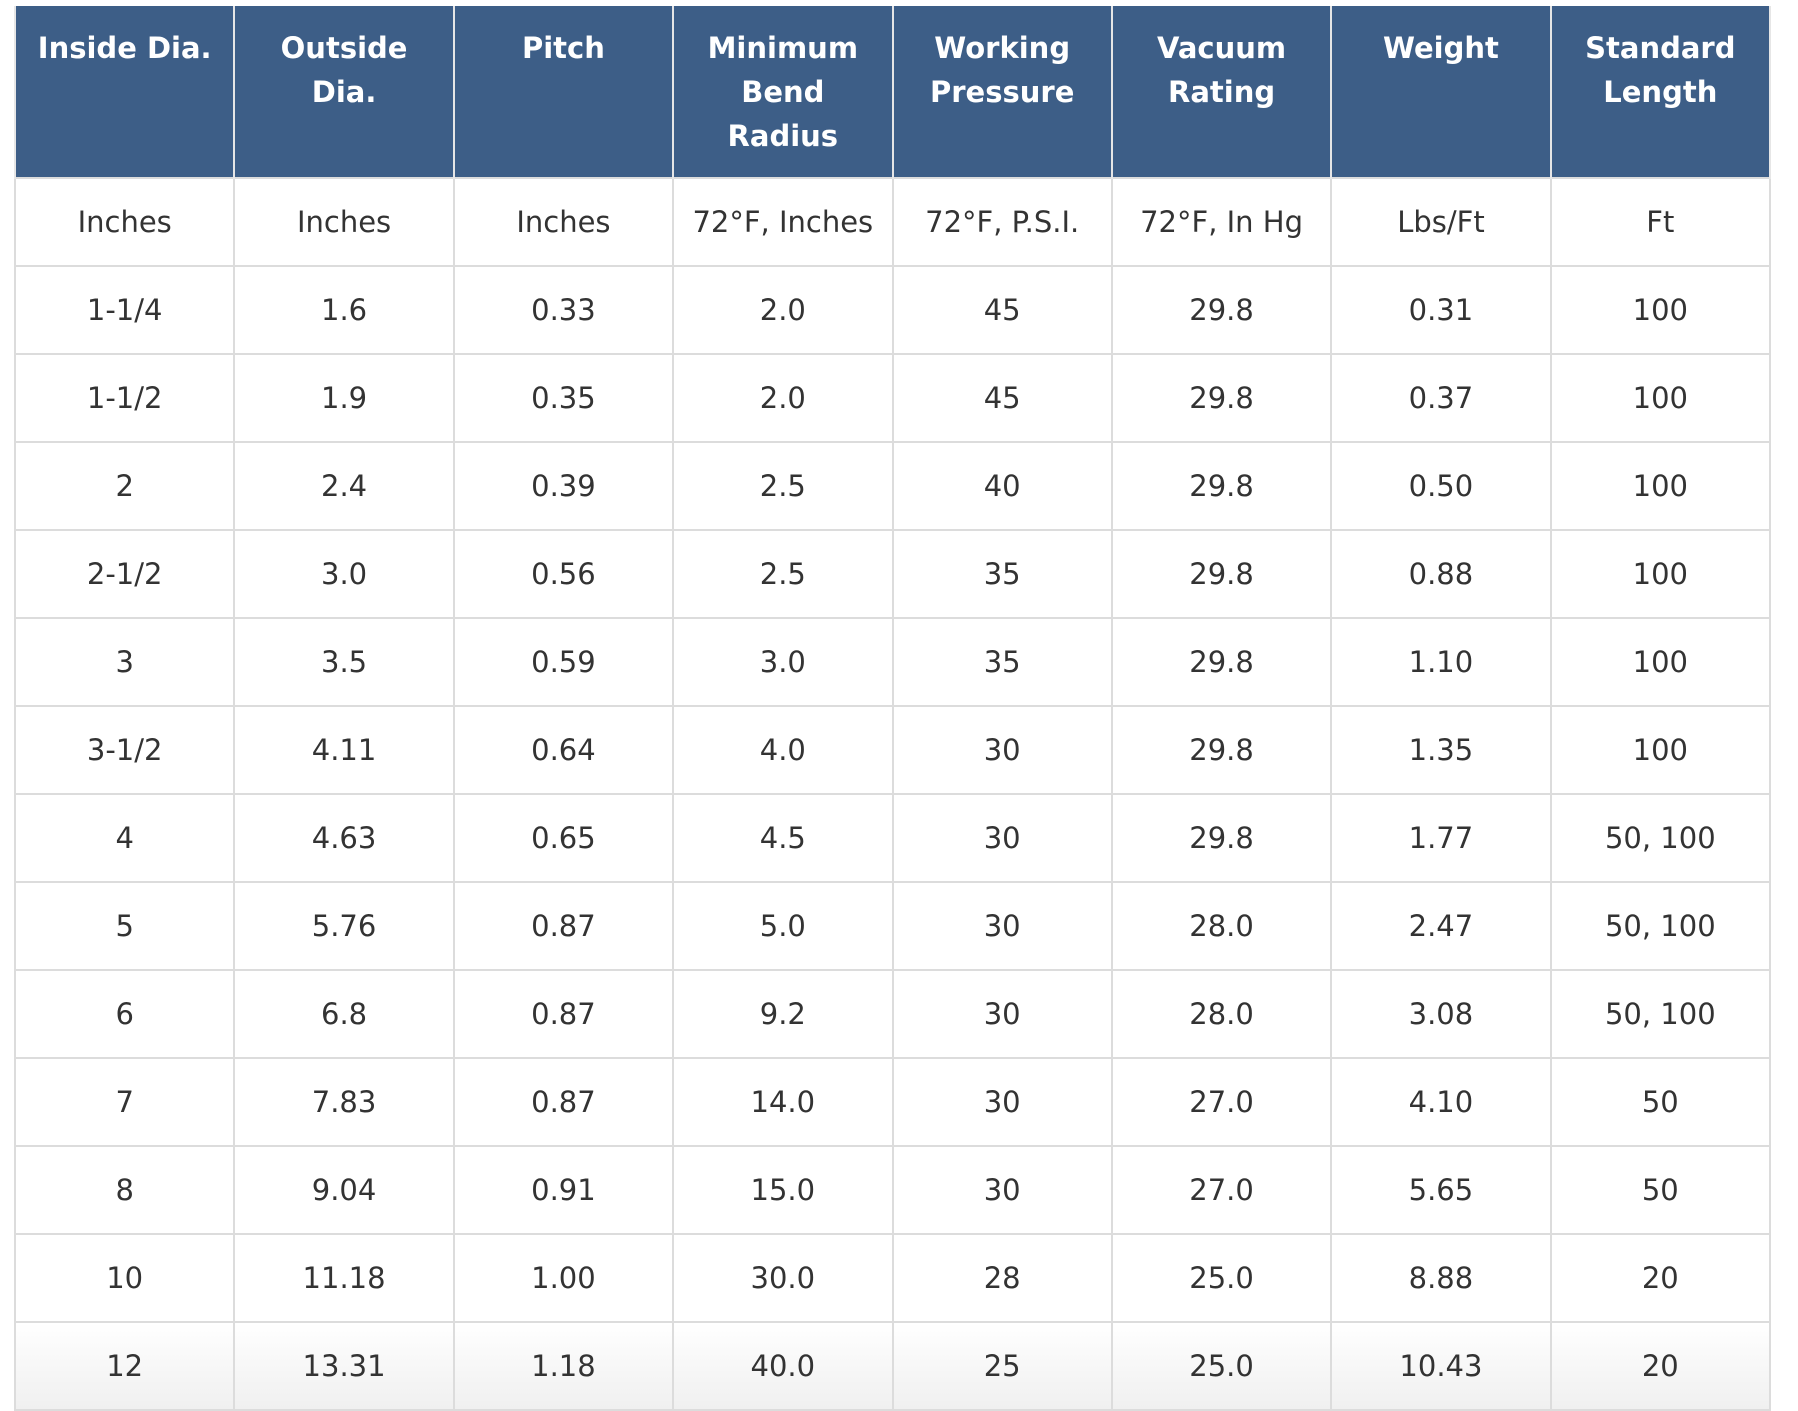 The image size is (1798, 1411). What do you see at coordinates (124, 662) in the screenshot?
I see `data-cell: 3` at bounding box center [124, 662].